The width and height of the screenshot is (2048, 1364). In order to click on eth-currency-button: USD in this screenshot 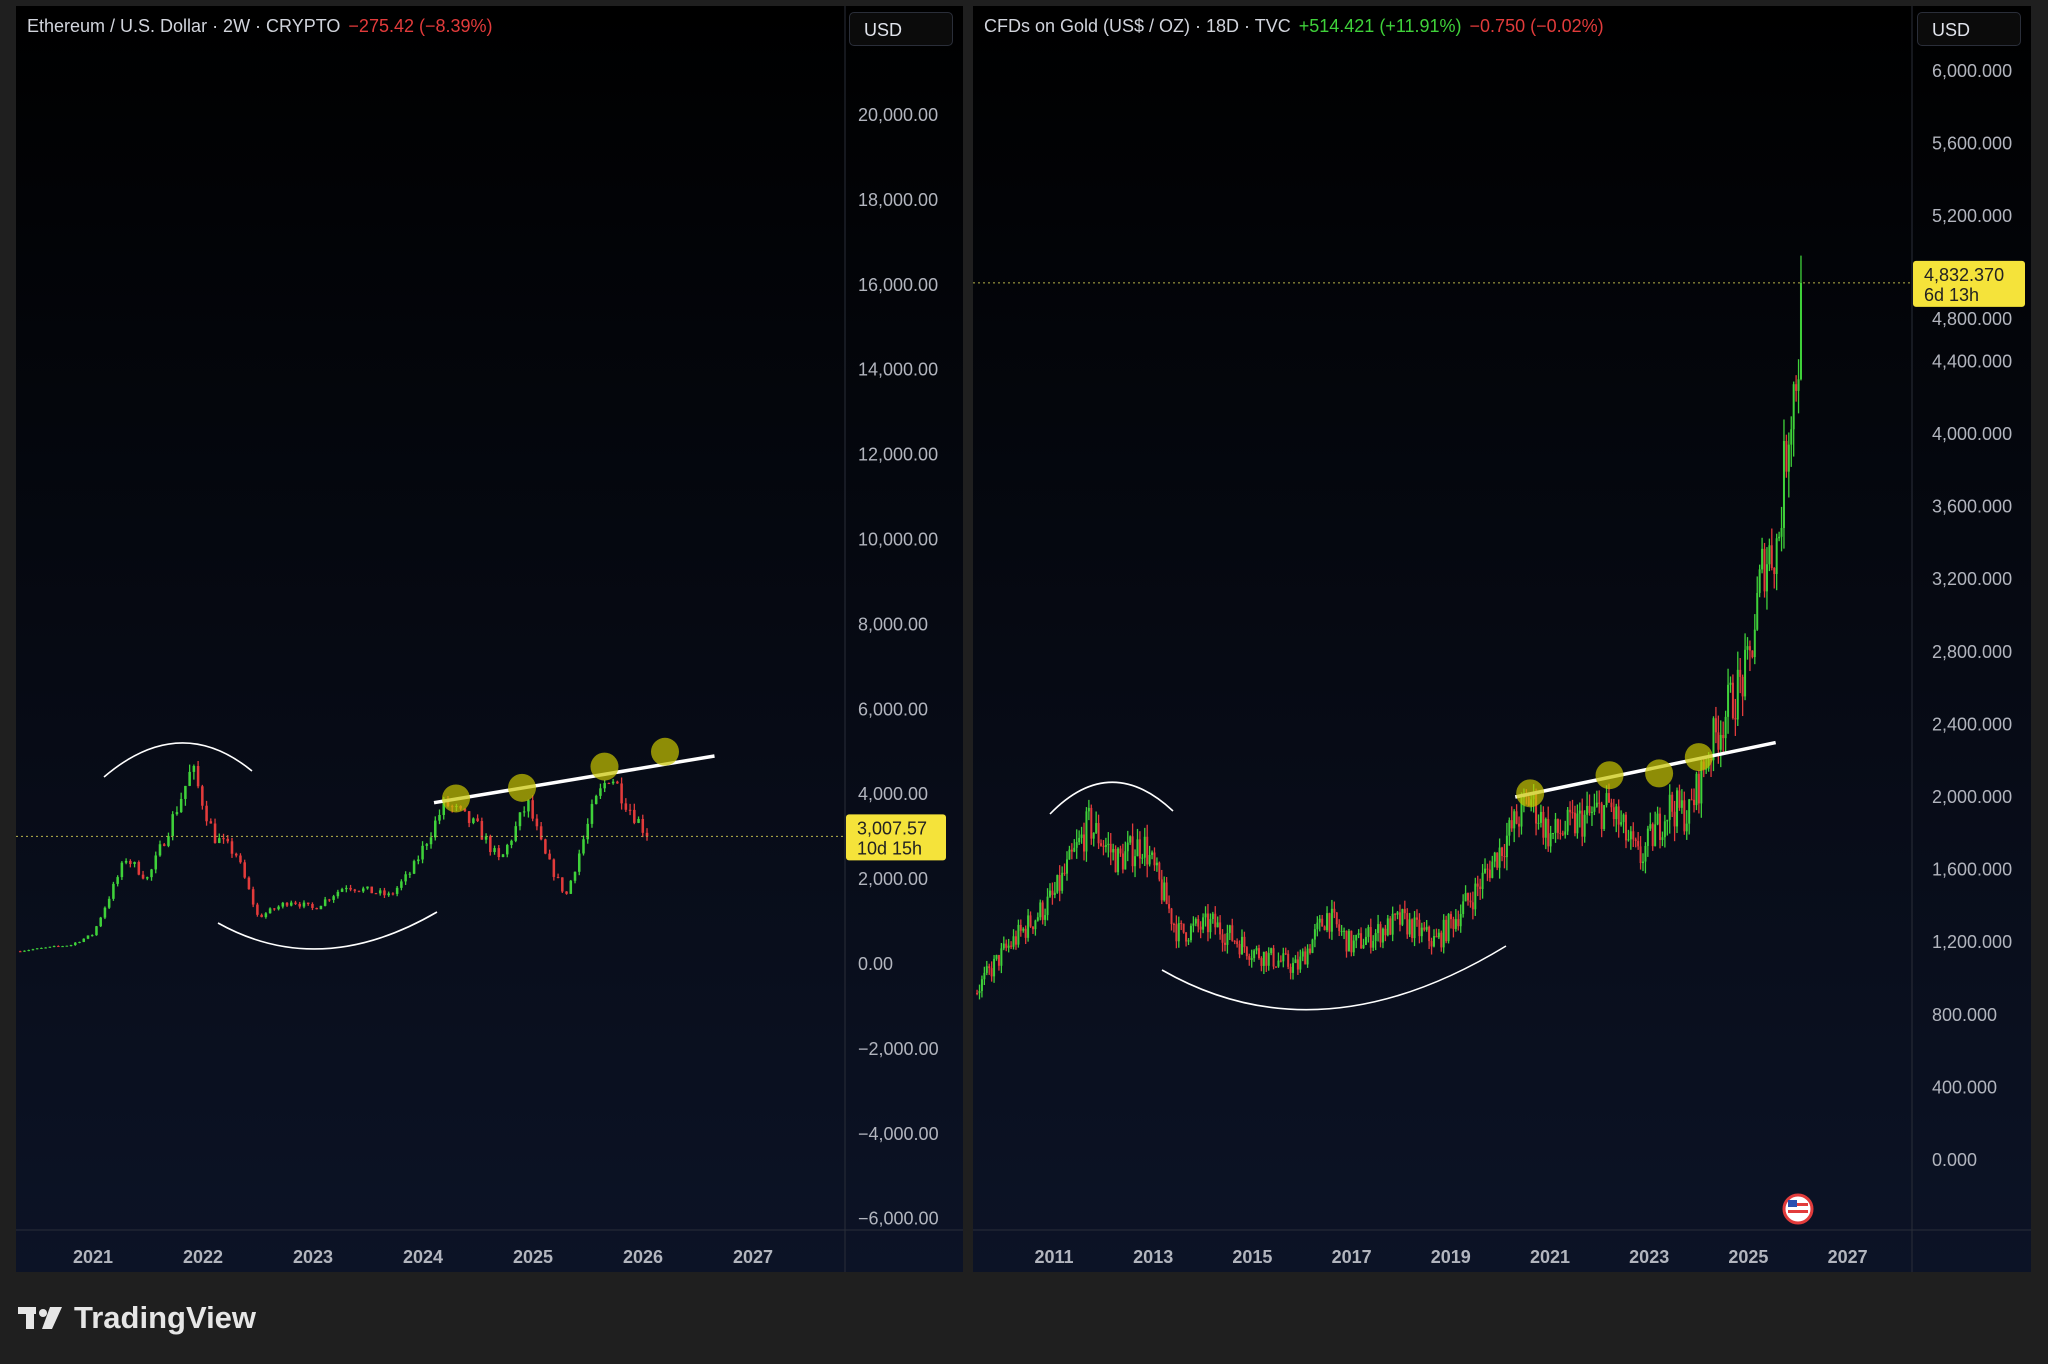, I will do `click(901, 29)`.